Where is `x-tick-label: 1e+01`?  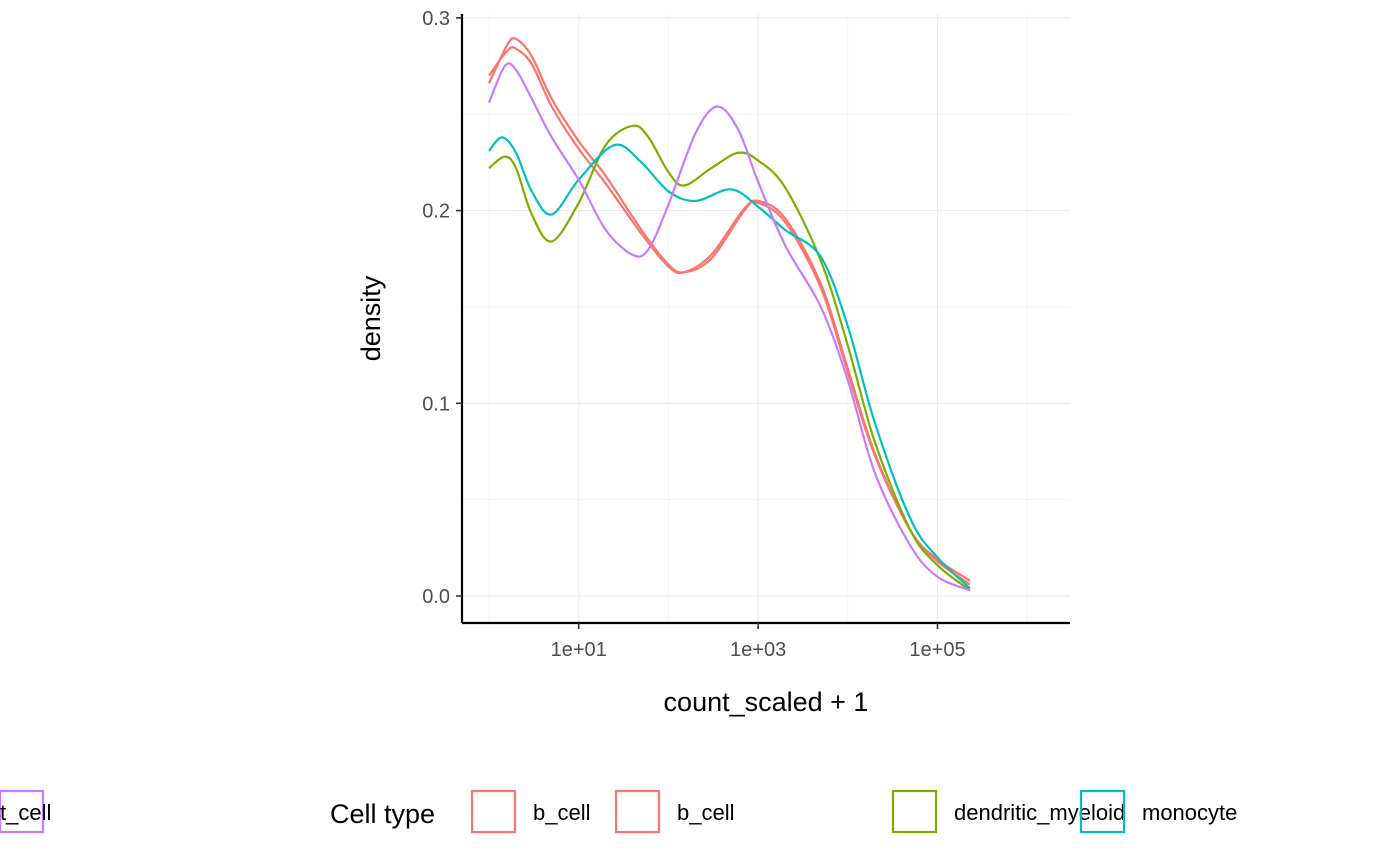
x-tick-label: 1e+01 is located at coordinates (579, 650).